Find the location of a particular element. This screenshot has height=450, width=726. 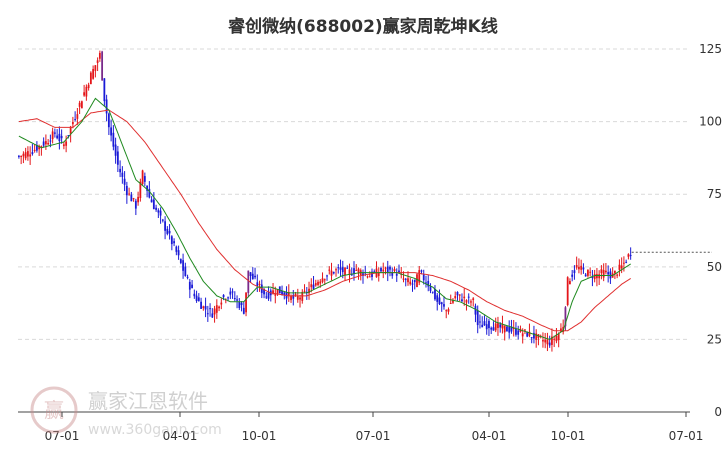

y-tick-label: 75 is located at coordinates (714, 194).